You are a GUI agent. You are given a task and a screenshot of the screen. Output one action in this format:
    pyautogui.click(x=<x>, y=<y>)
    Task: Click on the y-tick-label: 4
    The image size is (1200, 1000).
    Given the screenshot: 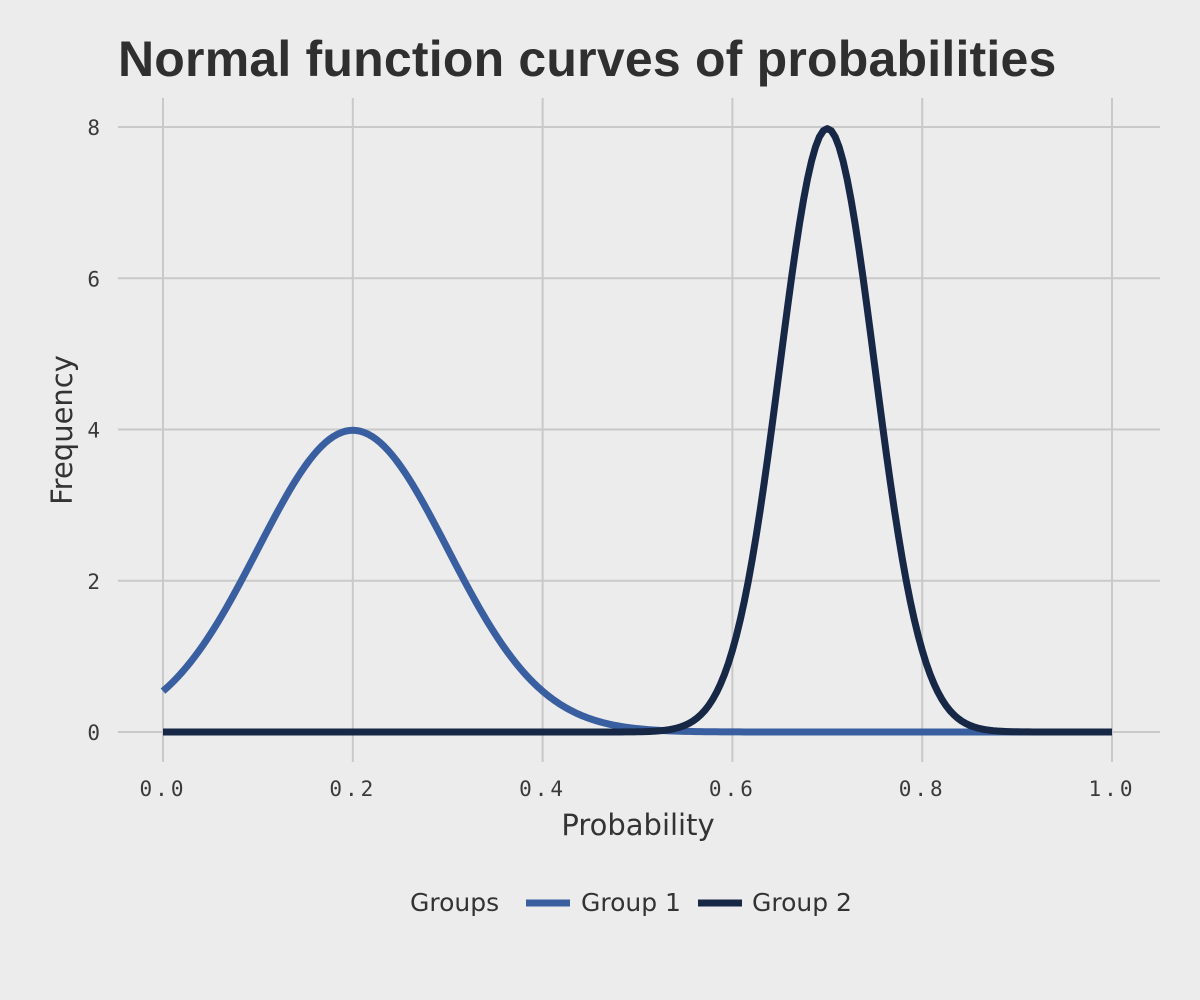 What is the action you would take?
    pyautogui.click(x=93, y=431)
    